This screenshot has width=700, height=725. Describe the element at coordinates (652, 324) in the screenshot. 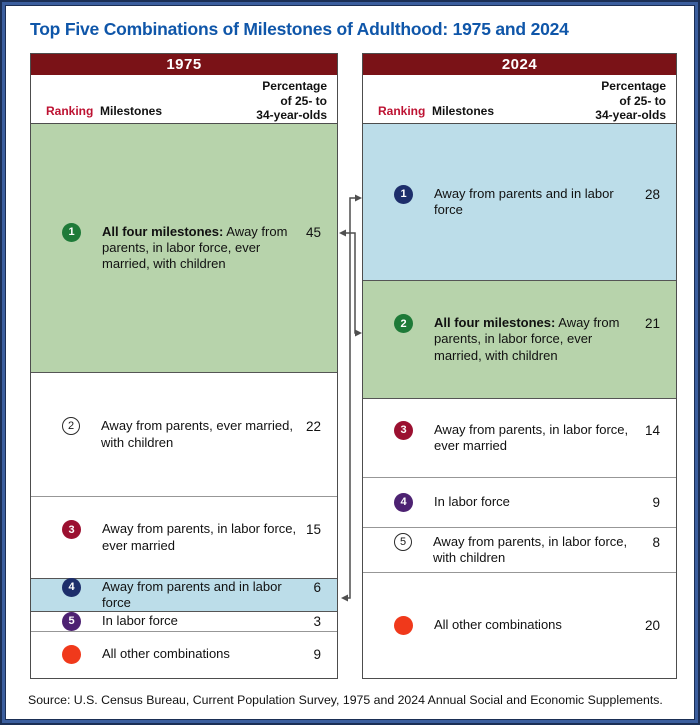

I see `percentage-value: 21` at that location.